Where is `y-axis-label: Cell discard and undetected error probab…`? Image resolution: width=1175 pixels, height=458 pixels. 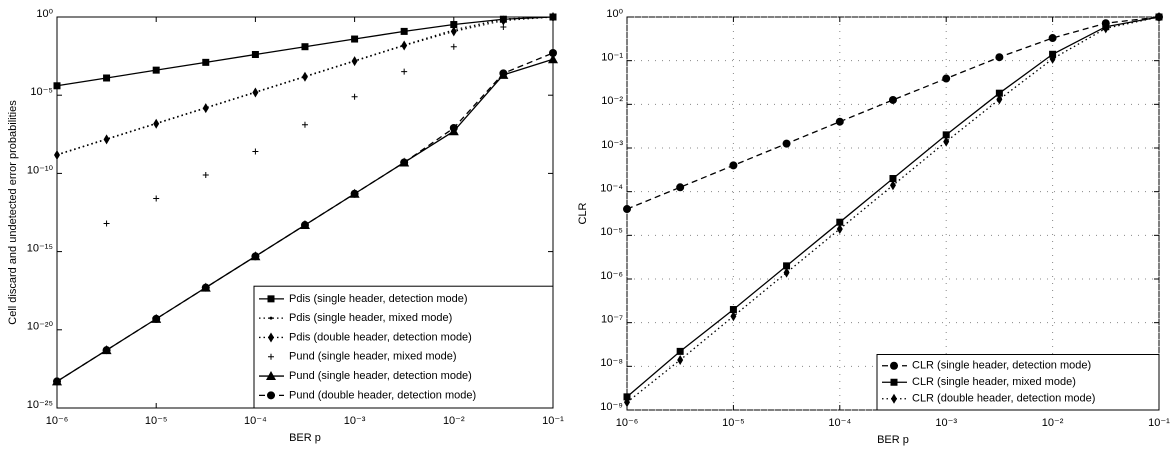 y-axis-label: Cell discard and undetected error probab… is located at coordinates (13, 212).